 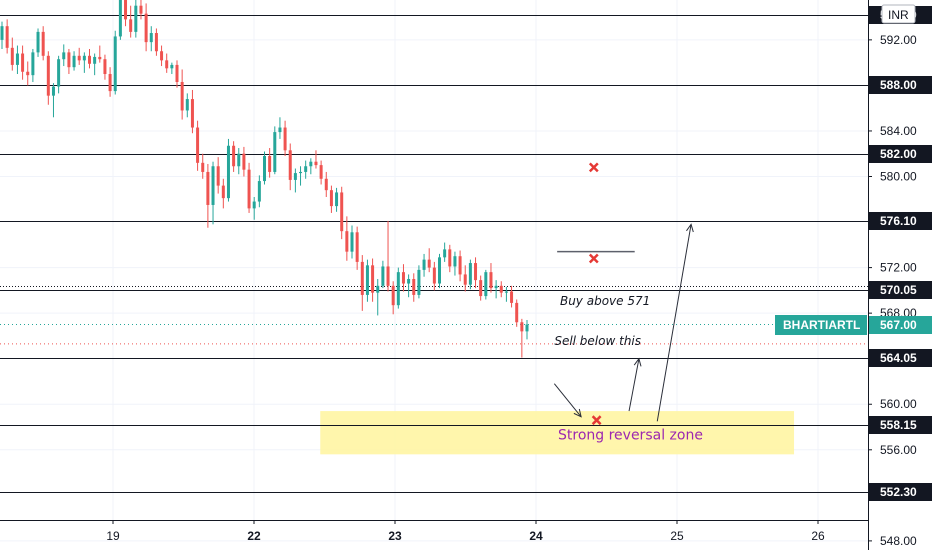 What do you see at coordinates (536, 536) in the screenshot?
I see `time-tick-label: 24` at bounding box center [536, 536].